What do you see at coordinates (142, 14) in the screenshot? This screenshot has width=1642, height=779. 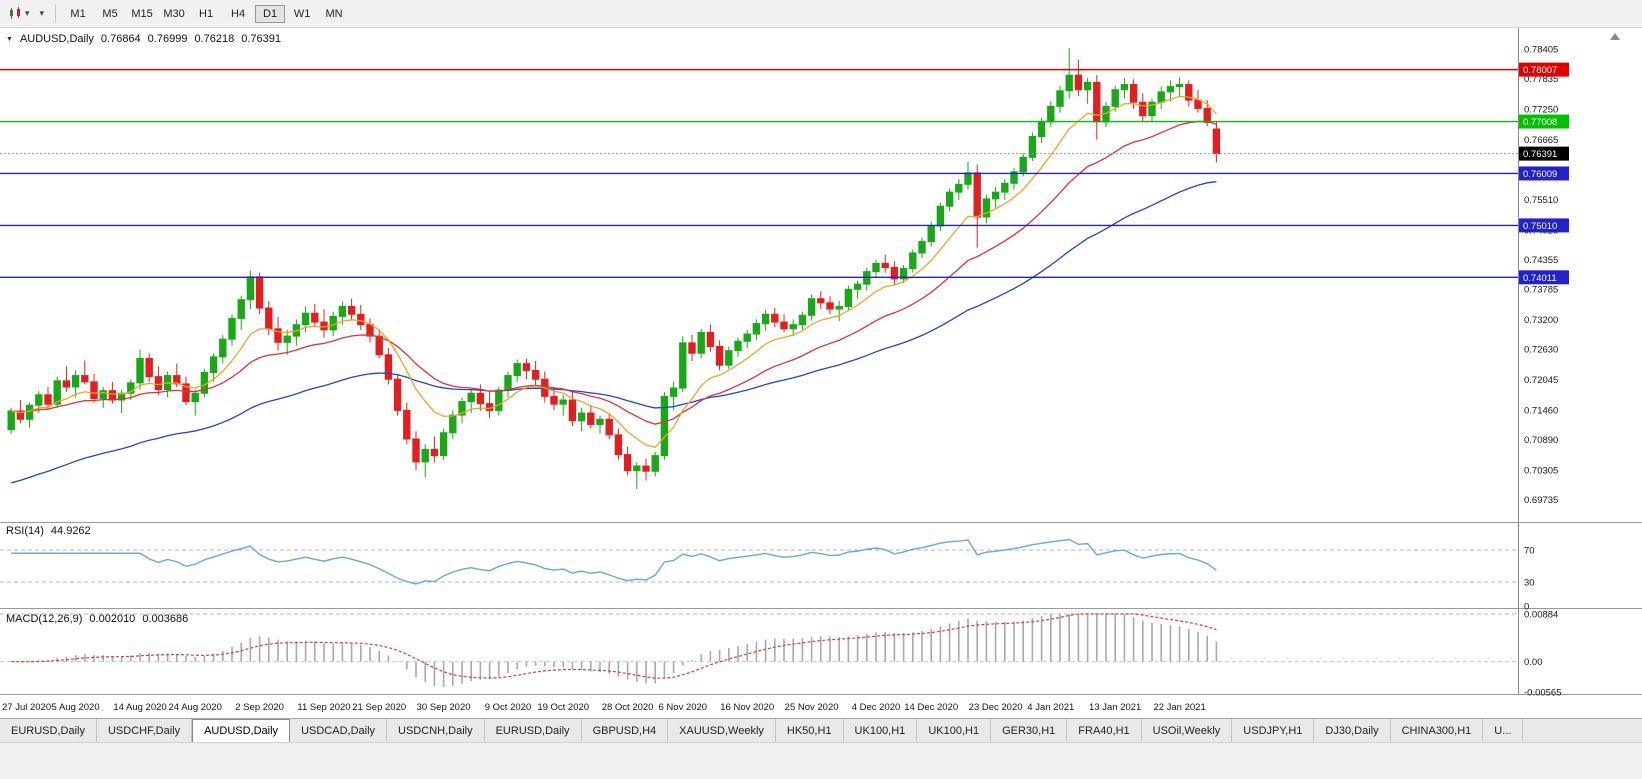 I see `timeframe-button-m15: M15` at bounding box center [142, 14].